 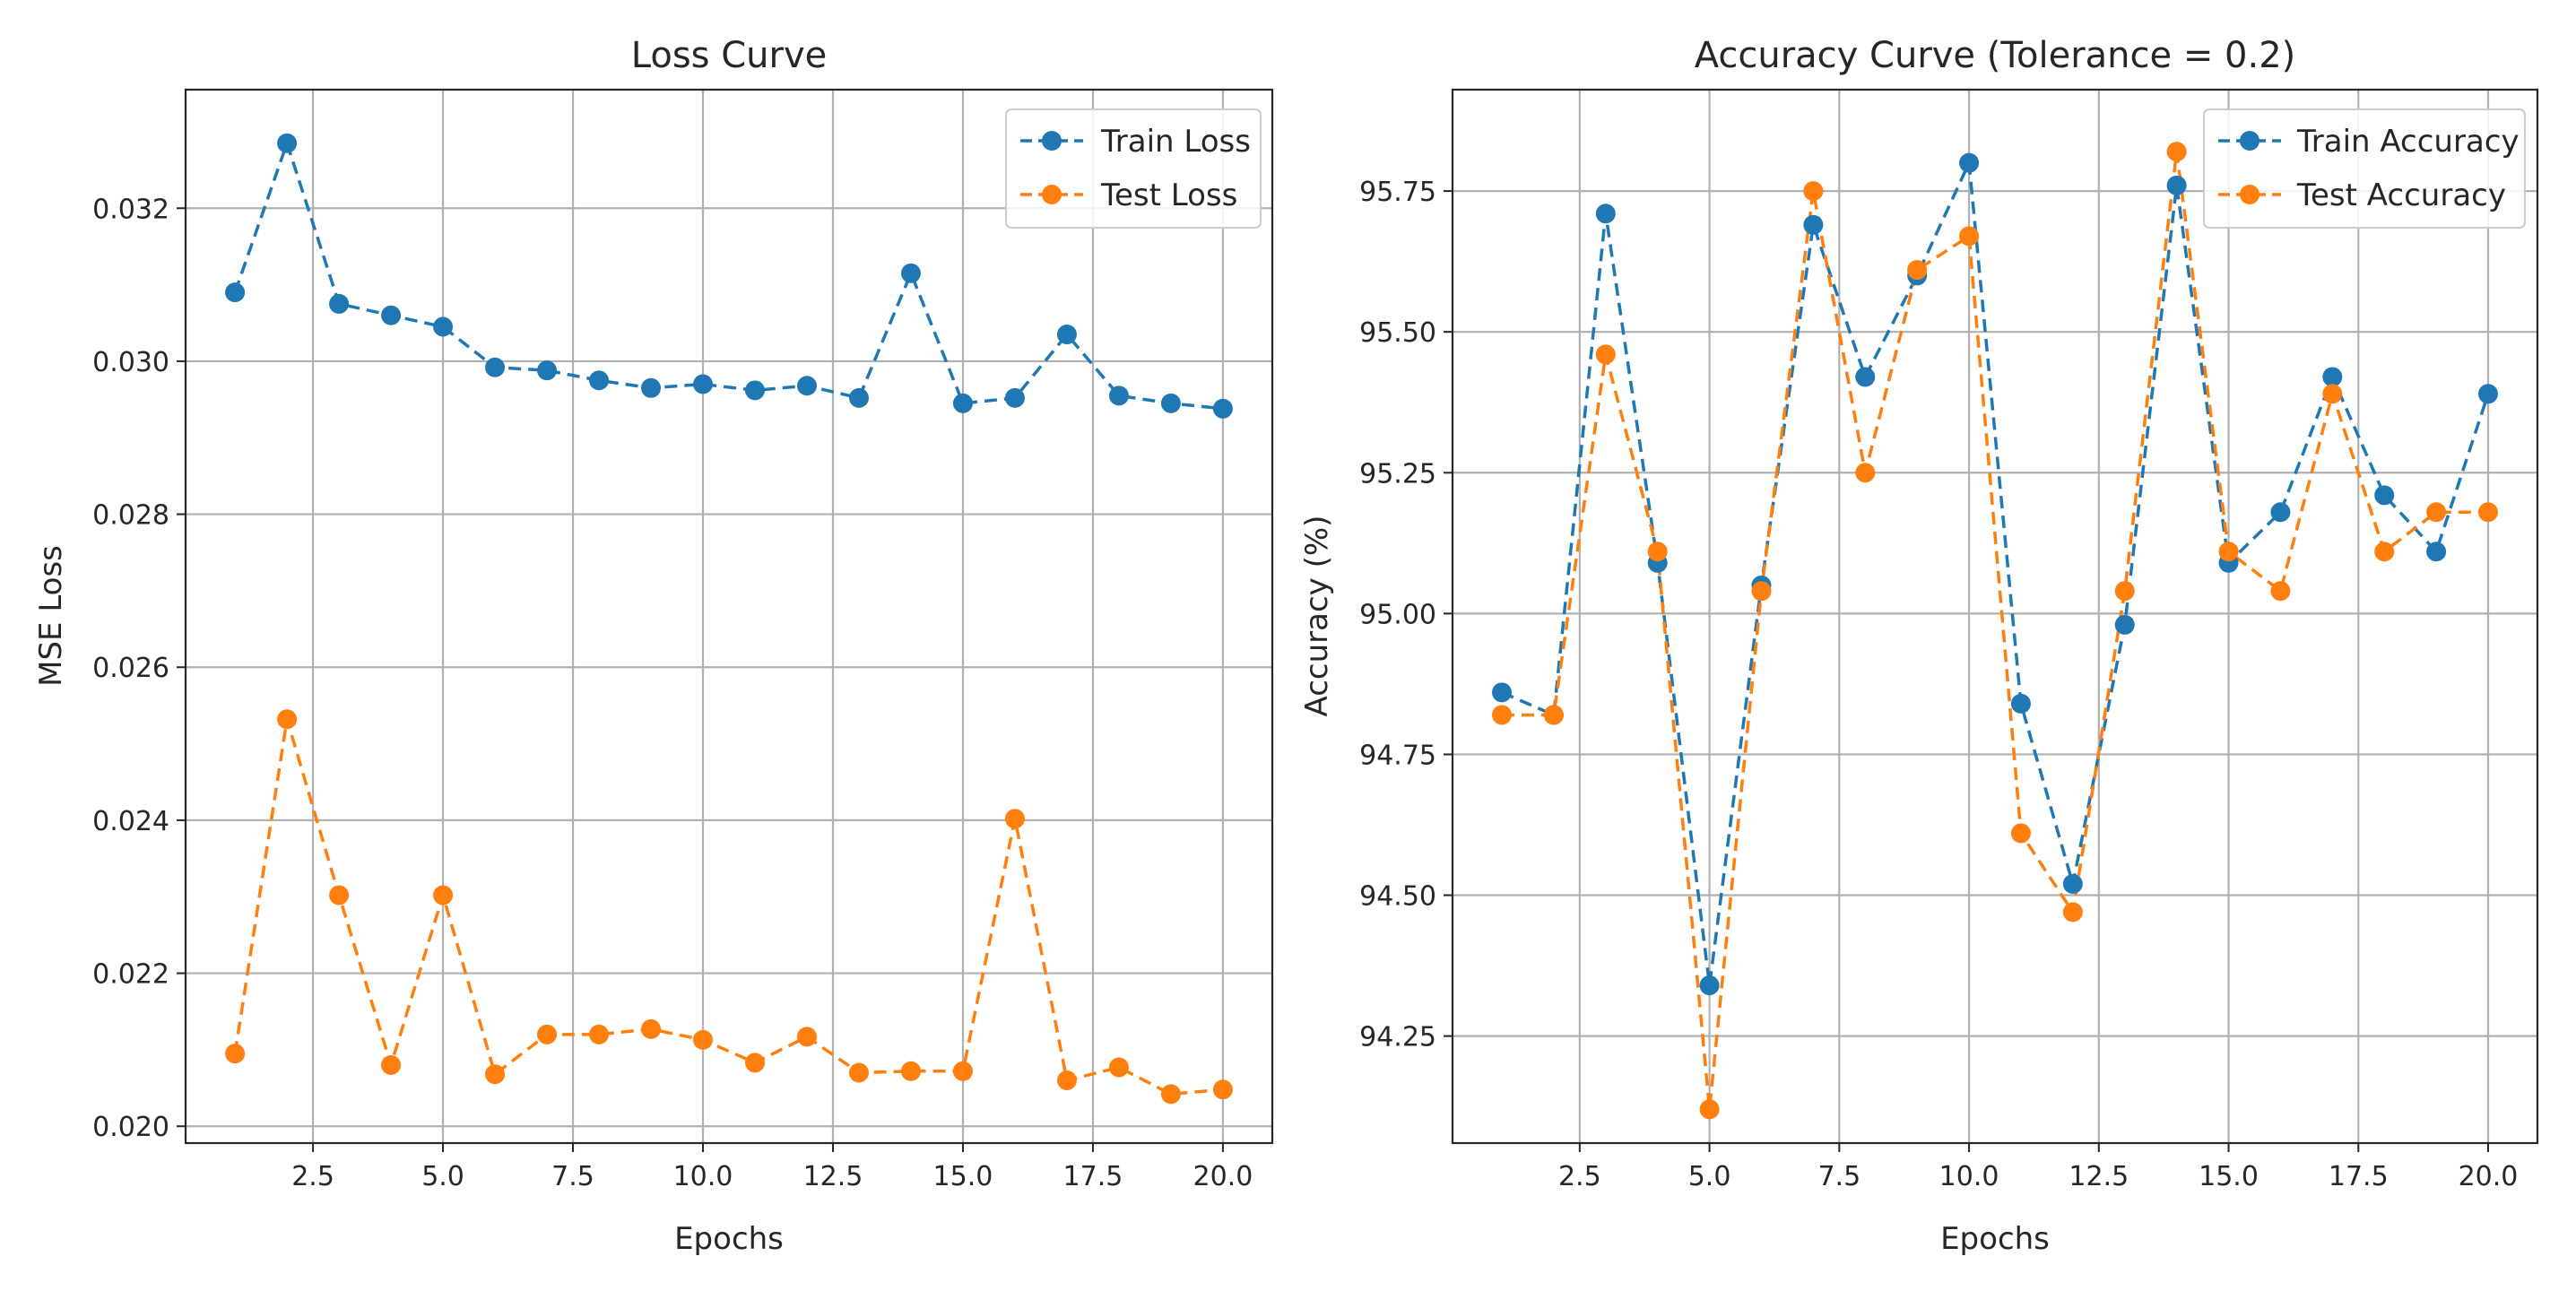 I want to click on accuracy-legend: Train Accuracy Test Accuracy, so click(x=2364, y=168).